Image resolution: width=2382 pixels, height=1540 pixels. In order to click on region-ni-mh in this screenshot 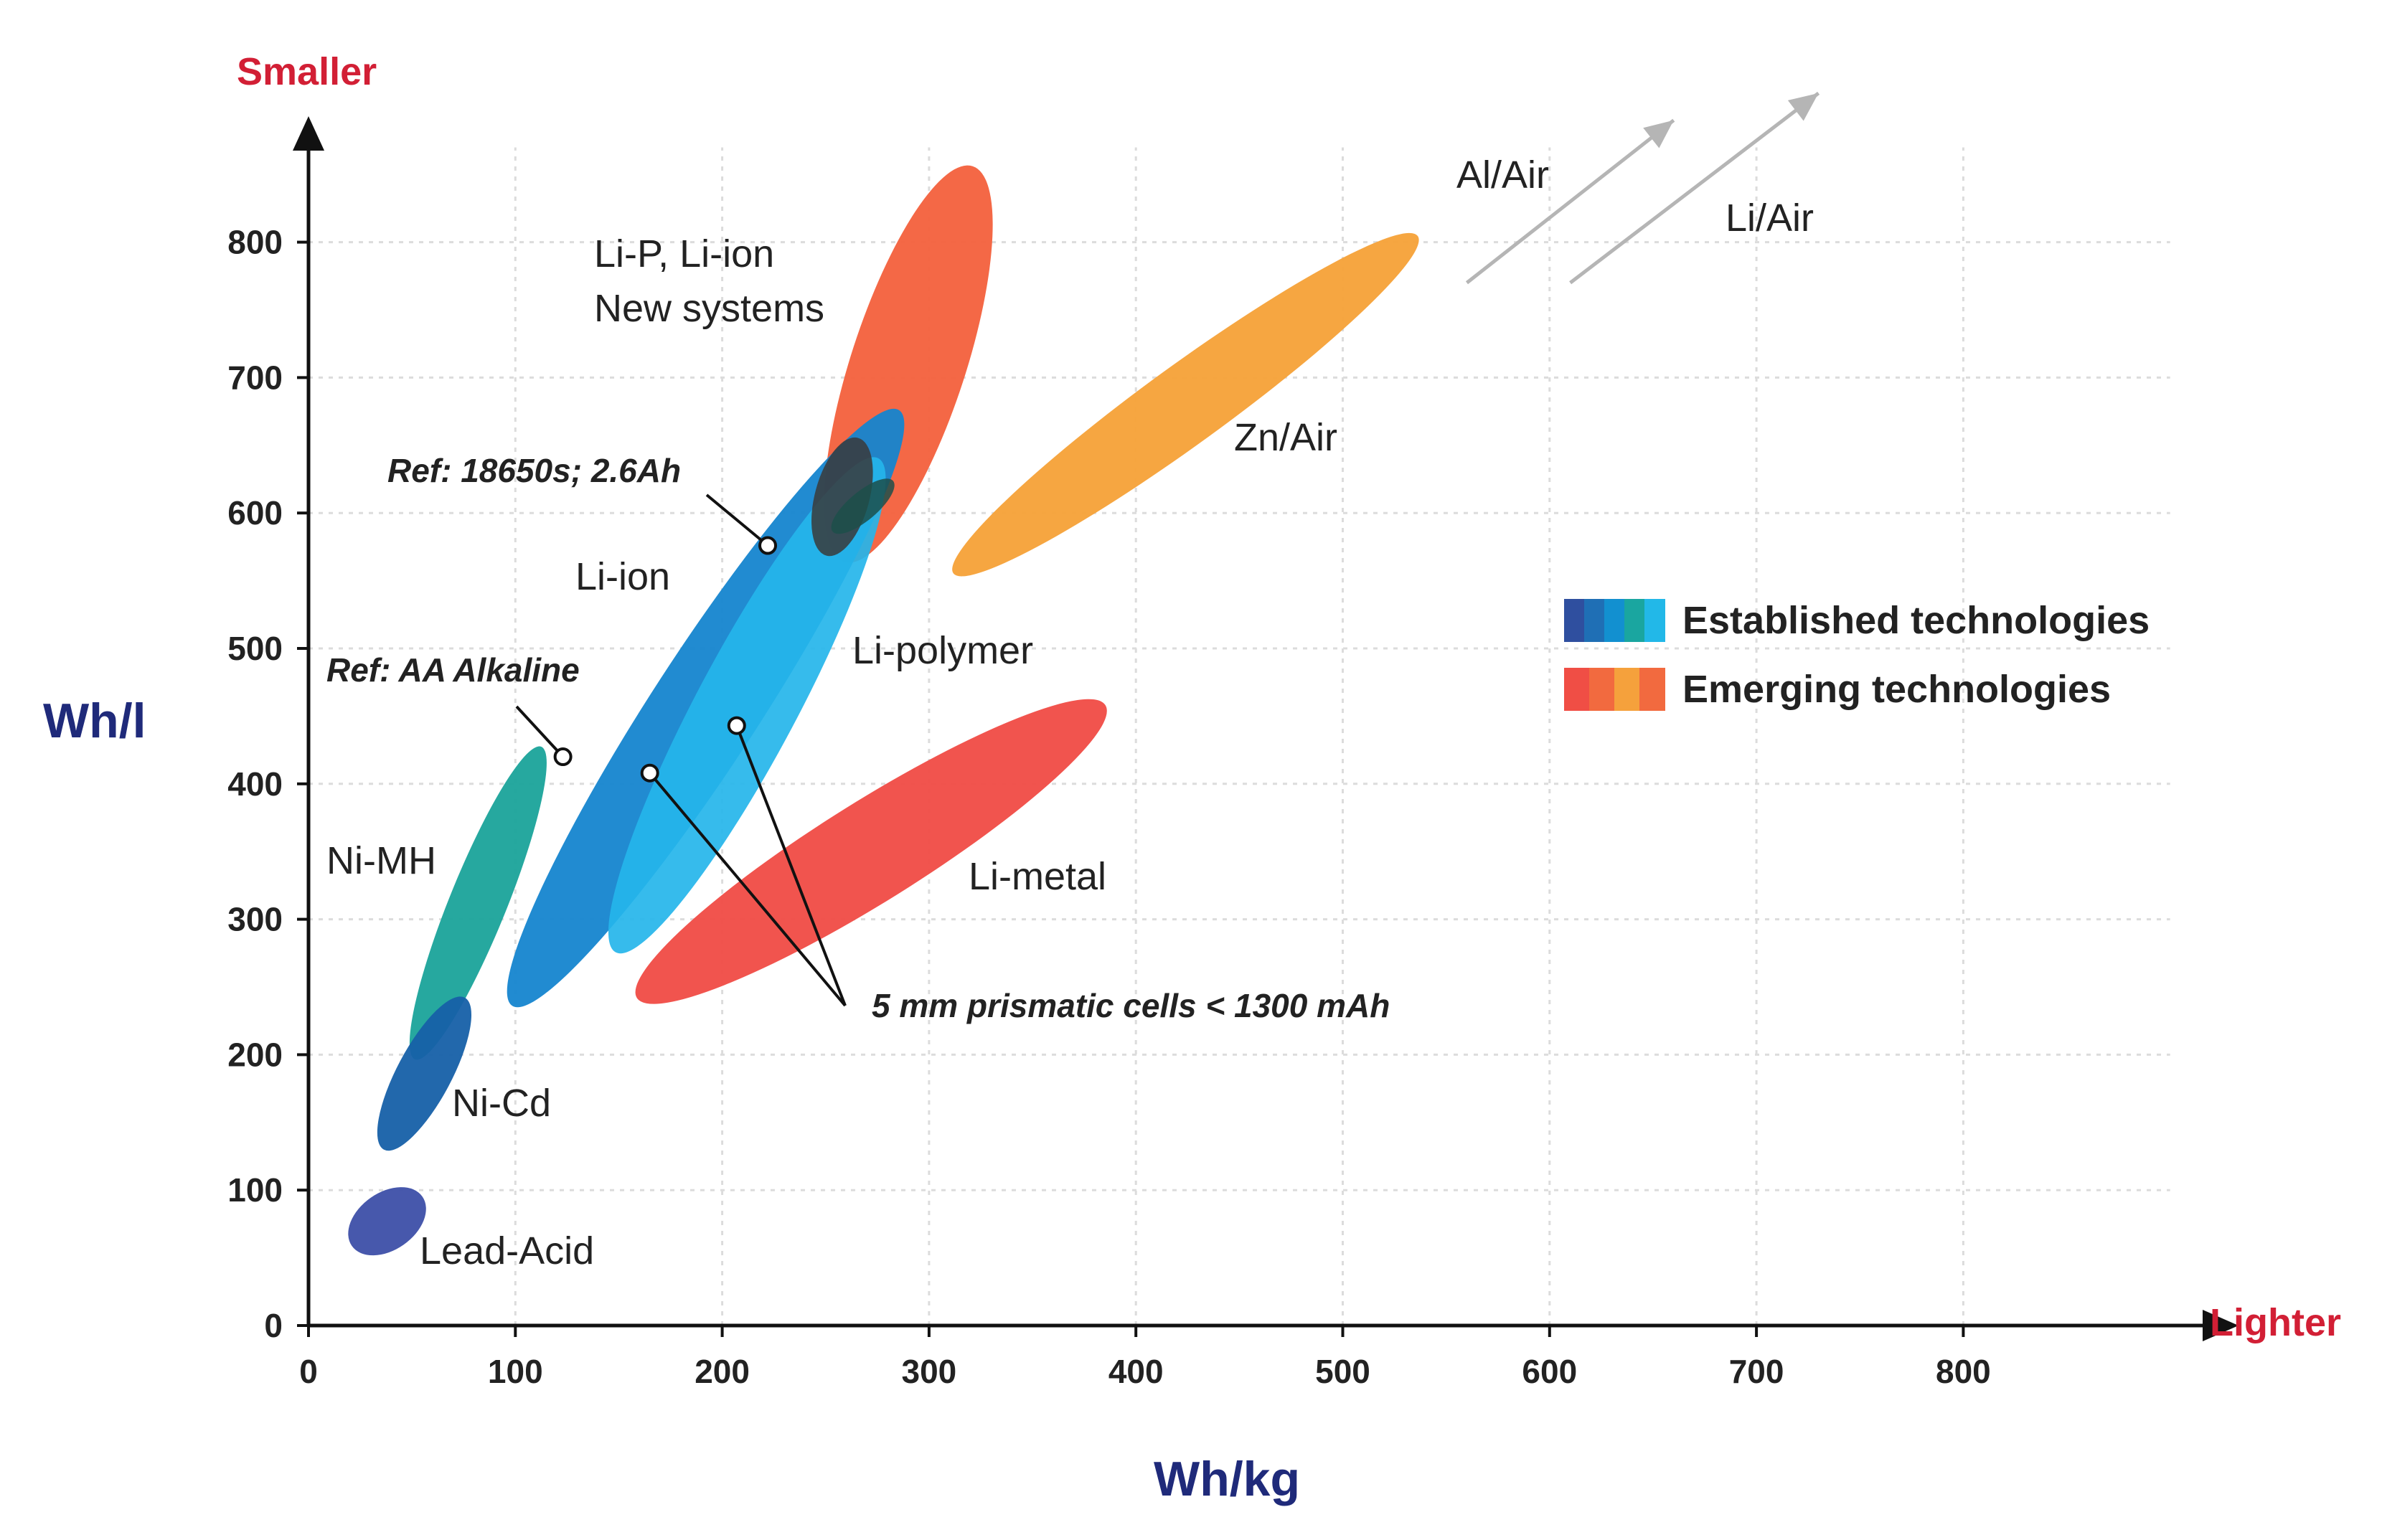, I will do `click(478, 903)`.